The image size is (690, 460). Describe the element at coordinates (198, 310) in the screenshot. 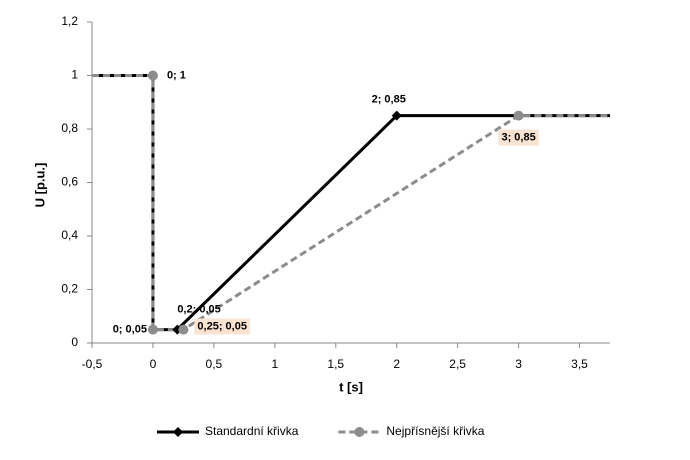

I see `data-label: 0,2; 0,05` at that location.